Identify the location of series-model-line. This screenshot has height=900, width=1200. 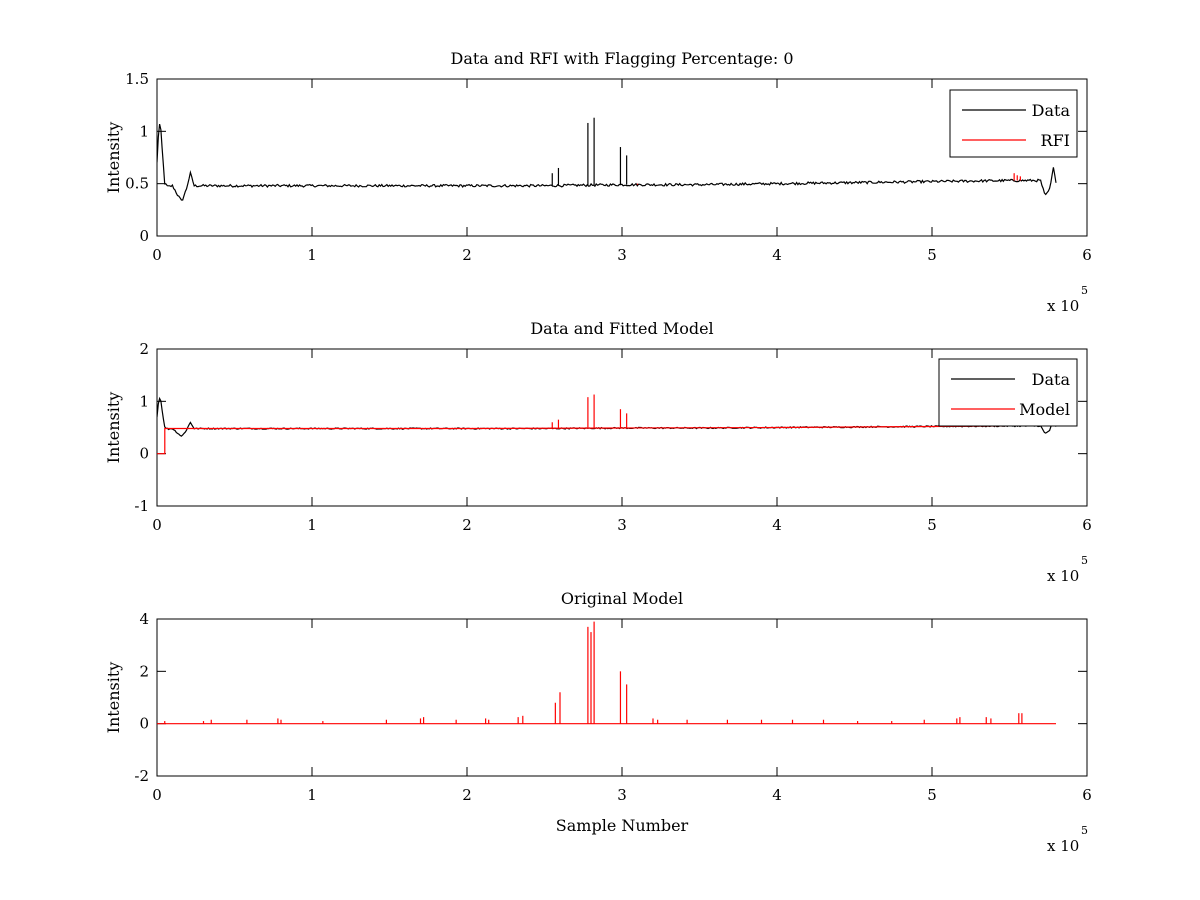
(606, 440).